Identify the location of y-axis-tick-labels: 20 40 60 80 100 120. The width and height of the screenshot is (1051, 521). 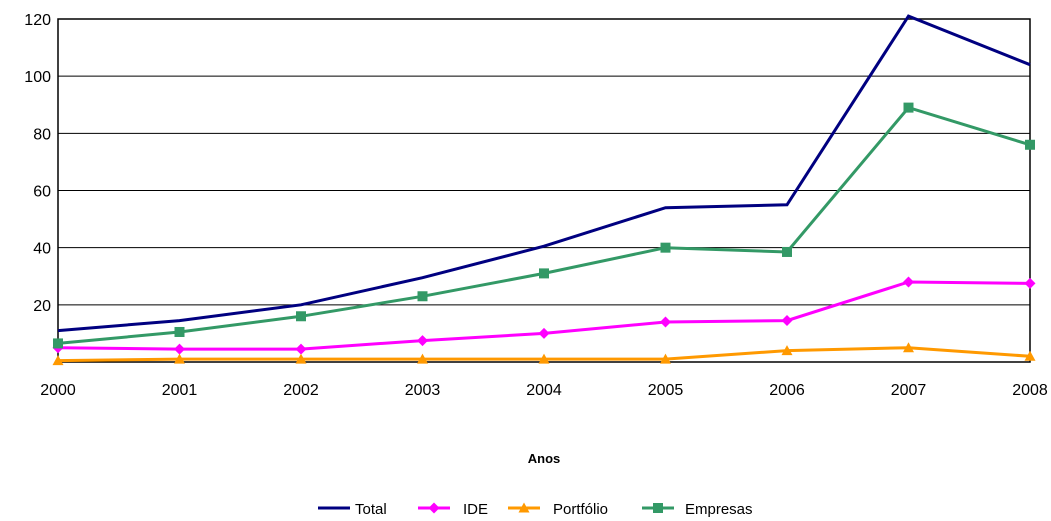
(37, 163).